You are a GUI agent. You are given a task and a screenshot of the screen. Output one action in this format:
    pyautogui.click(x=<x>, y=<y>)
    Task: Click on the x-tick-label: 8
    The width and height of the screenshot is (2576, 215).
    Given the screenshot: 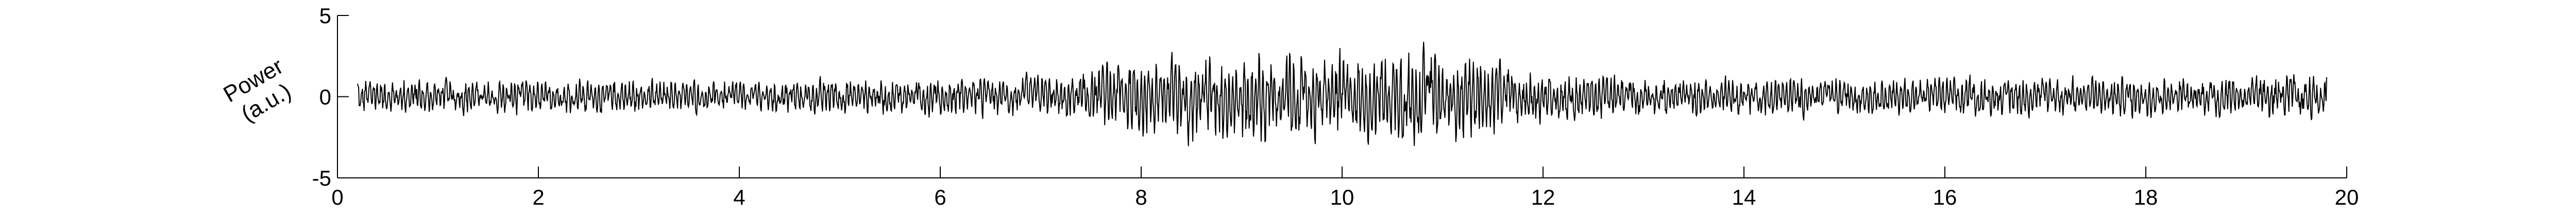 What is the action you would take?
    pyautogui.click(x=1141, y=197)
    